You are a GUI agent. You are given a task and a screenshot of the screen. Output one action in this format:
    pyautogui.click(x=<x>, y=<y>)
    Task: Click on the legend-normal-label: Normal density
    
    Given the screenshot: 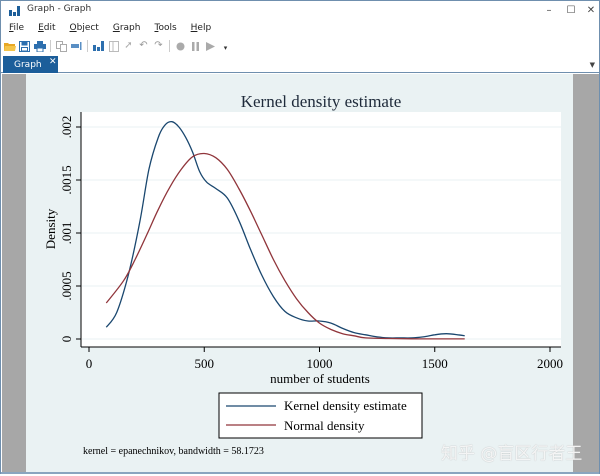 What is the action you would take?
    pyautogui.click(x=324, y=425)
    